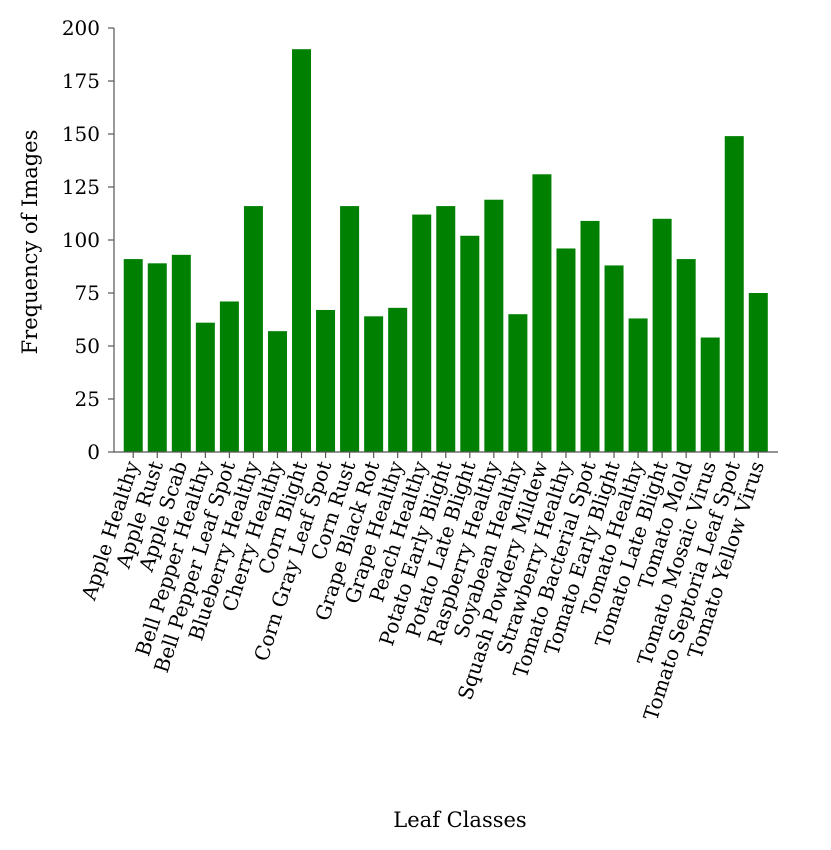 This screenshot has height=850, width=831. I want to click on y-tick-label: 75, so click(87, 293).